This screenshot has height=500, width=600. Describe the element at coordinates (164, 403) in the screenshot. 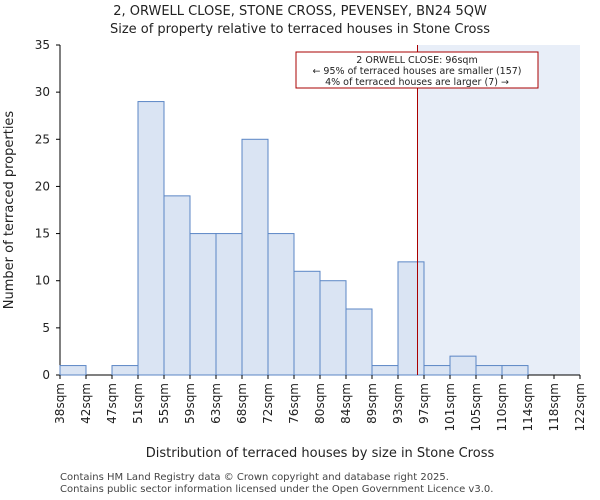

I see `x-tick-label: 55sqm` at that location.